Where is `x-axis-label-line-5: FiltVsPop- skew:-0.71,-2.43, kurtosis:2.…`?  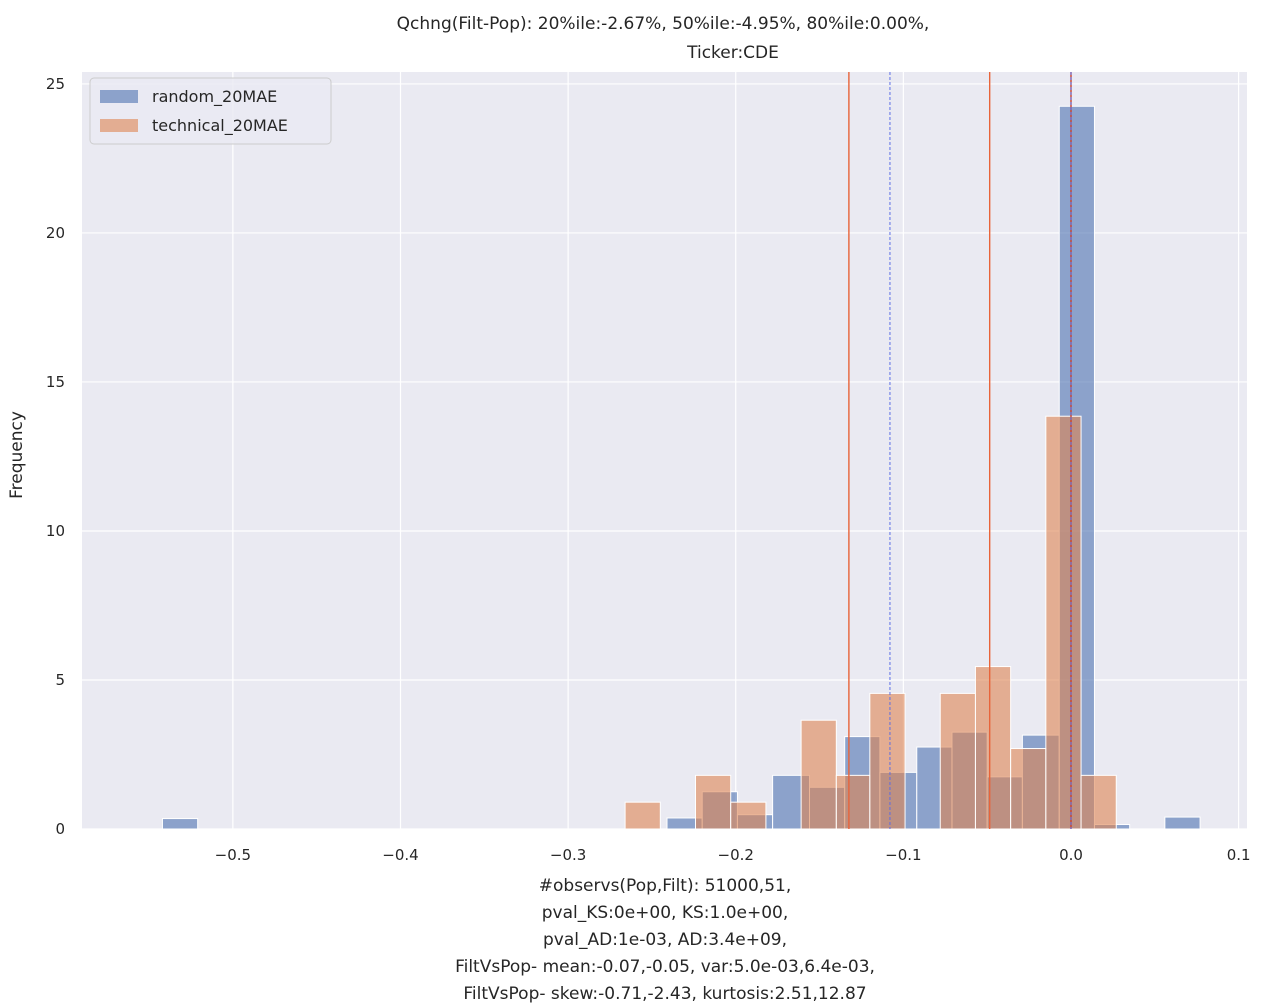 x-axis-label-line-5: FiltVsPop- skew:-0.71,-2.43, kurtosis:2.… is located at coordinates (664, 994).